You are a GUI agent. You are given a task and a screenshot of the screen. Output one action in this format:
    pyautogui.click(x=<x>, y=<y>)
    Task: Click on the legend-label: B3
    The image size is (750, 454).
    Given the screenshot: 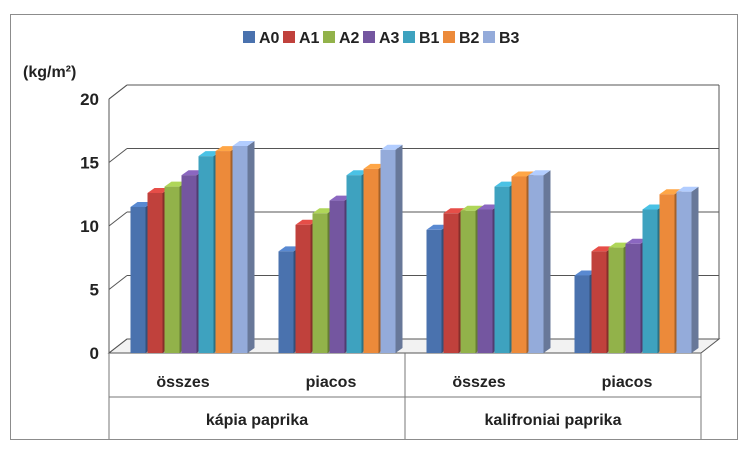 What is the action you would take?
    pyautogui.click(x=509, y=38)
    